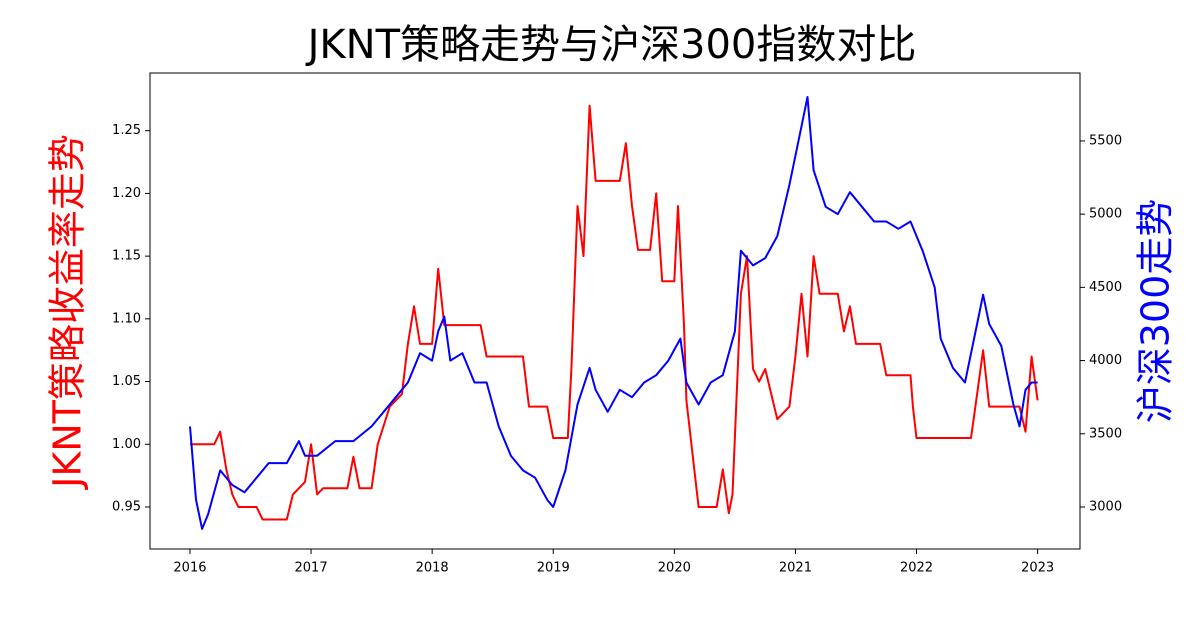 This screenshot has width=1200, height=618. Describe the element at coordinates (1105, 214) in the screenshot. I see `y2-tick-label: 5000` at that location.